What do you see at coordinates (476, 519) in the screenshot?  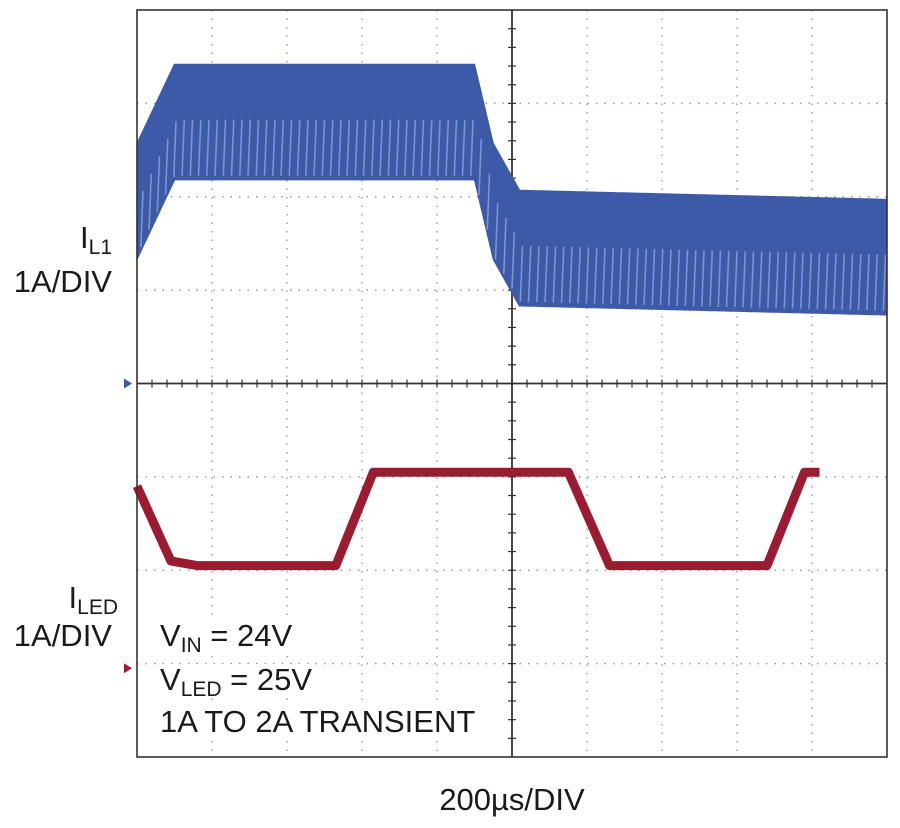 I see `trace-iled` at bounding box center [476, 519].